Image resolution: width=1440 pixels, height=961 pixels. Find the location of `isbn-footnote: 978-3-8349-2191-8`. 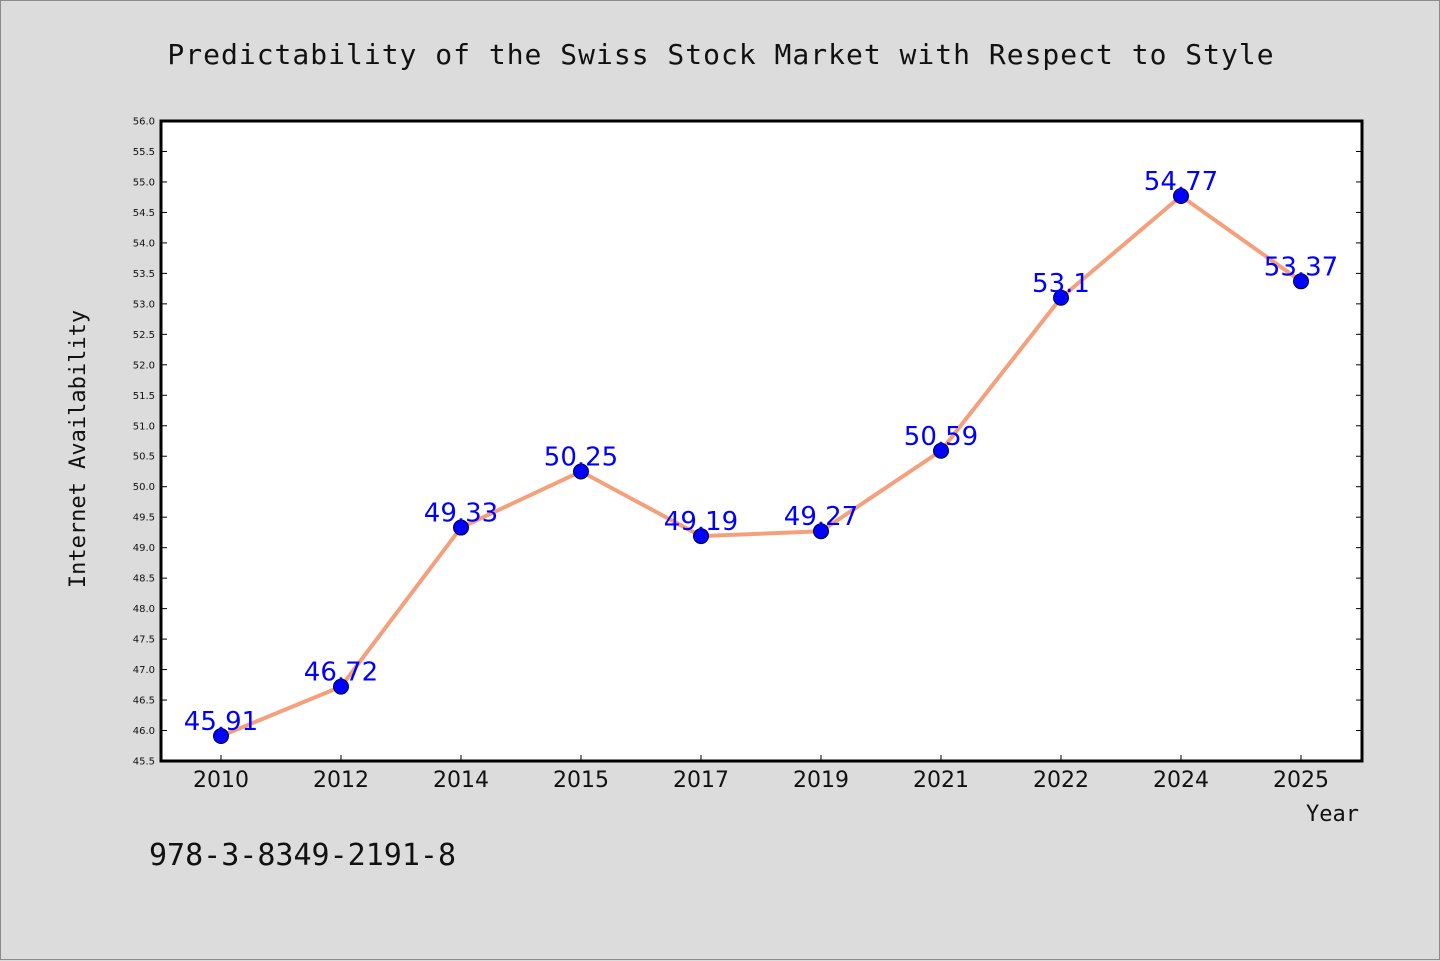

isbn-footnote: 978-3-8349-2191-8 is located at coordinates (302, 855).